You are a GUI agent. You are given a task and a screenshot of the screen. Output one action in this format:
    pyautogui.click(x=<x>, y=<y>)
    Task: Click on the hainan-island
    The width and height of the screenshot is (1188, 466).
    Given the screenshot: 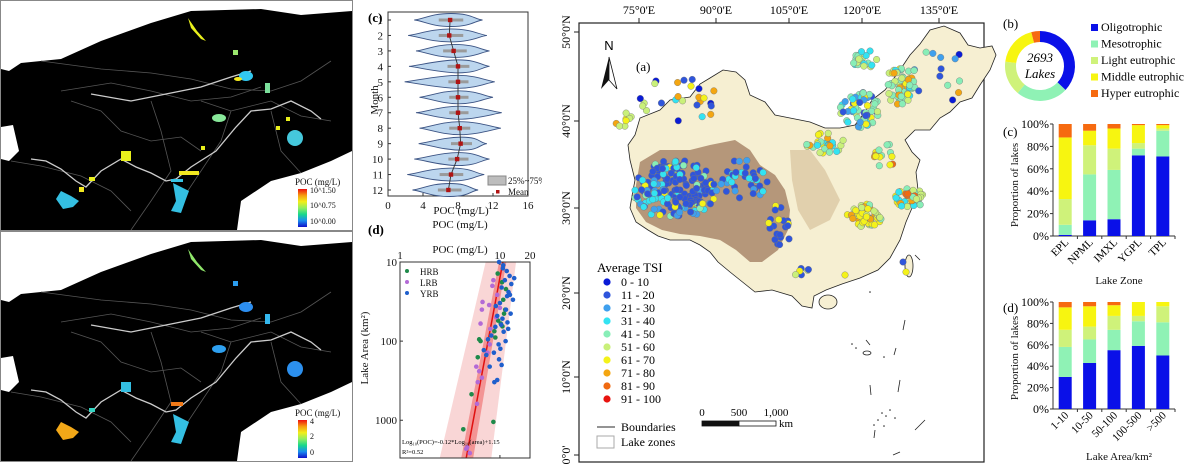 What is the action you would take?
    pyautogui.click(x=828, y=302)
    